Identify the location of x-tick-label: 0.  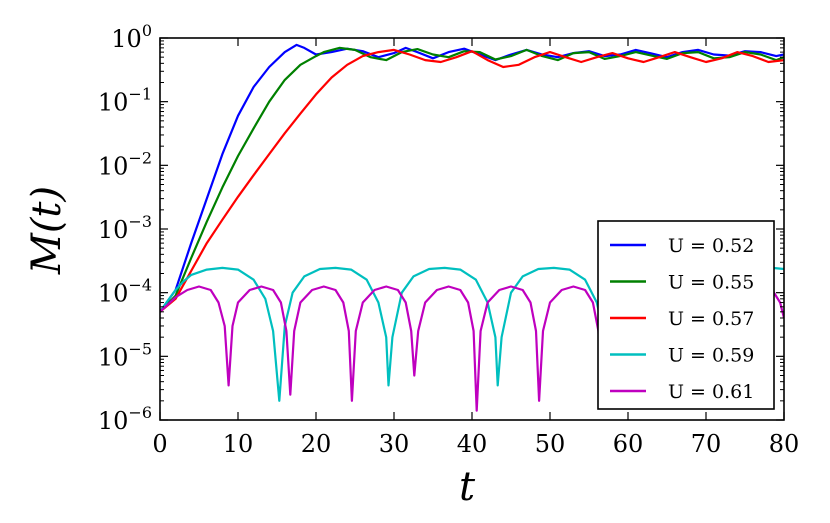
(159, 444).